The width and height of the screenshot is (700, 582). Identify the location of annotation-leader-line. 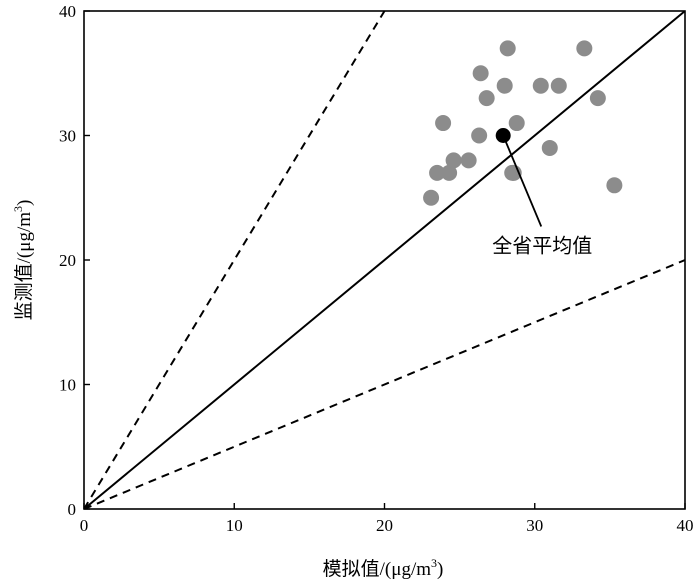
(522, 181).